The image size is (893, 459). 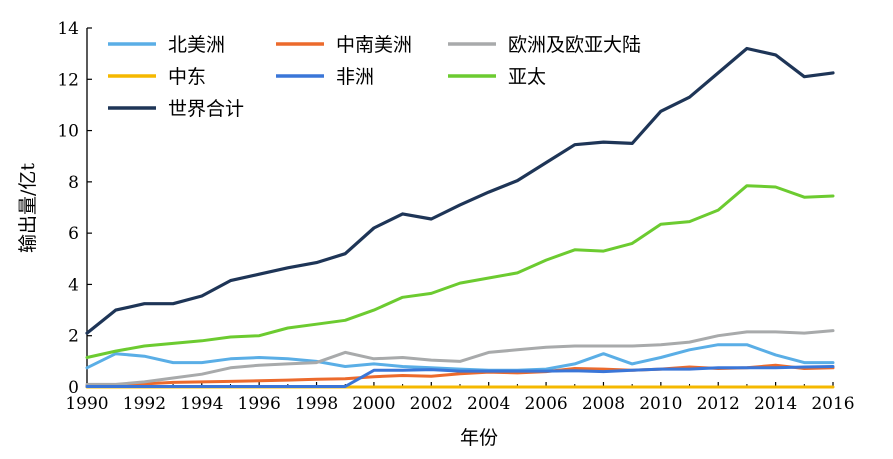 I want to click on y-ticks: 0 2 4 6 8 10 12 14, so click(x=74, y=208).